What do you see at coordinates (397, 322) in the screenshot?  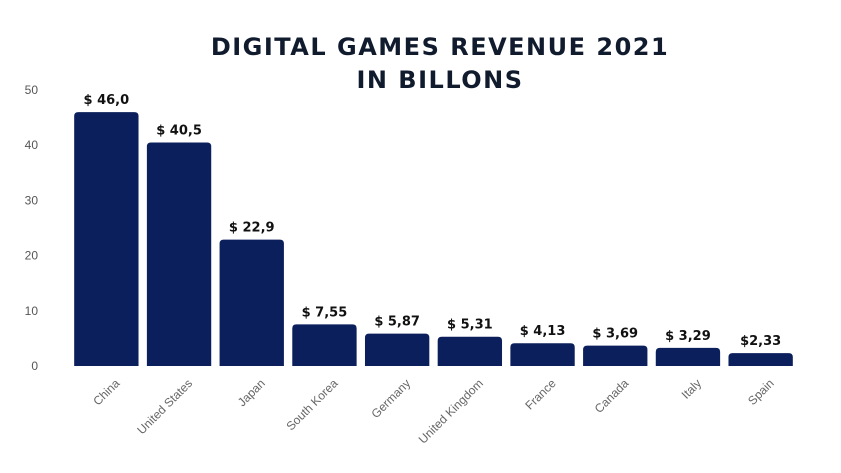 I see `data-label: $ 5,87` at bounding box center [397, 322].